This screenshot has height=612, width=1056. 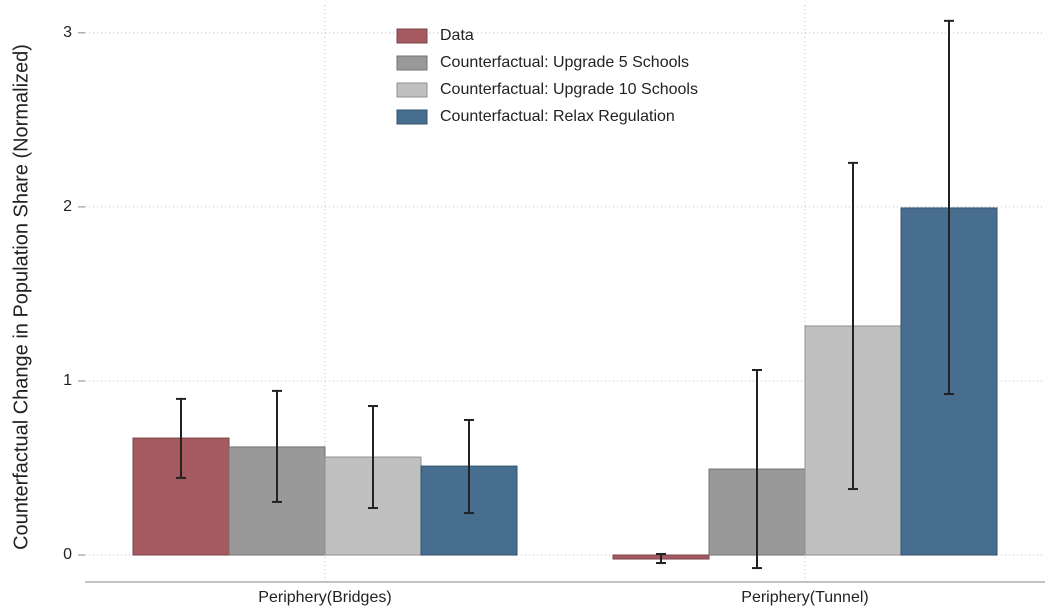 What do you see at coordinates (804, 597) in the screenshot?
I see `x-tick-label: Periphery(Tunnel)` at bounding box center [804, 597].